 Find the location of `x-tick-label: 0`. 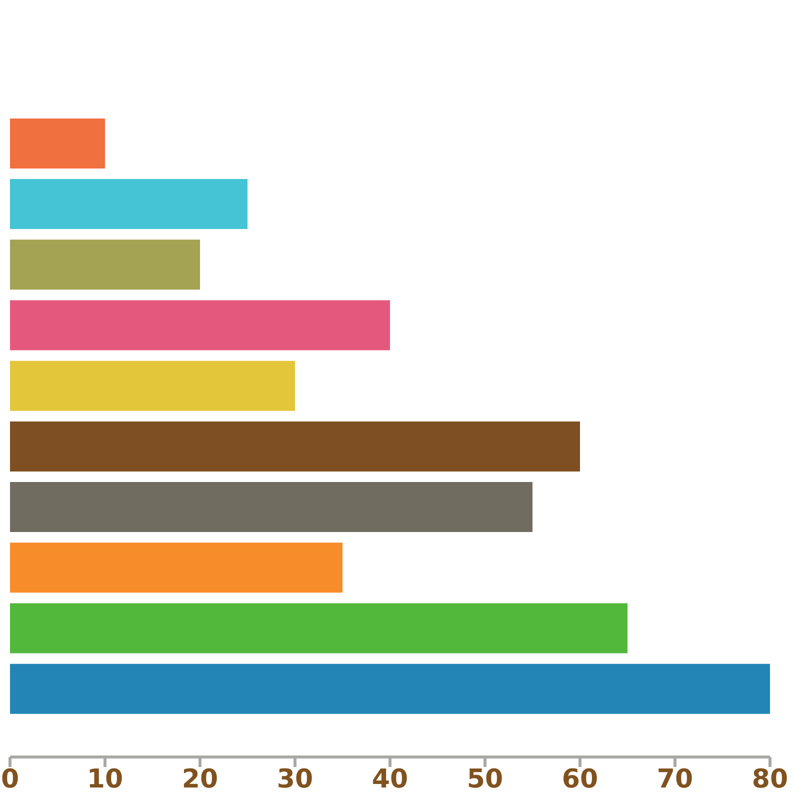

x-tick-label: 0 is located at coordinates (10, 779).